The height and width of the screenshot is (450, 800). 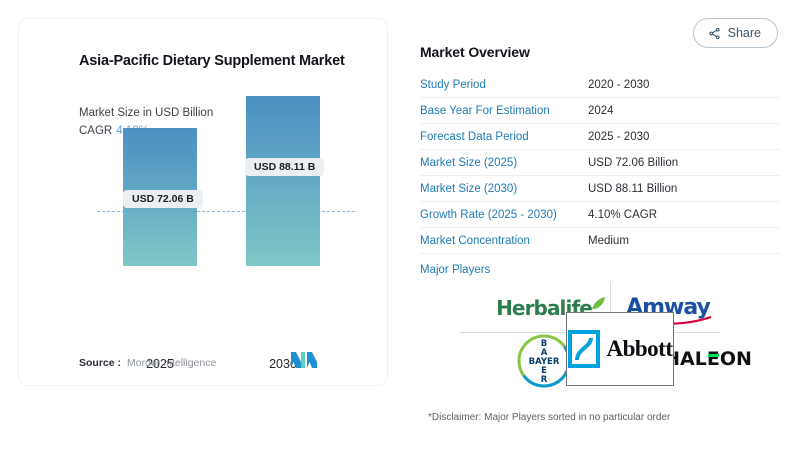 I want to click on row-key: Market Concentration, so click(x=475, y=240).